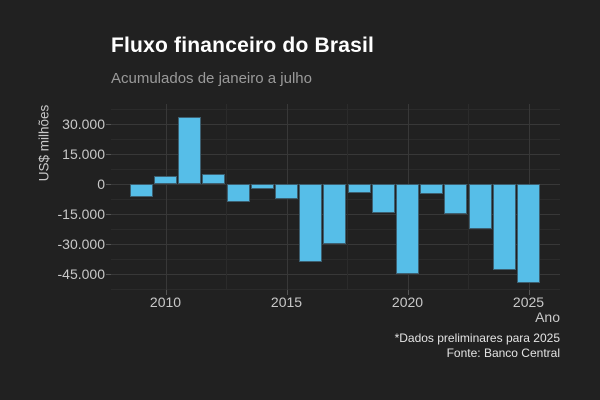  Describe the element at coordinates (101, 183) in the screenshot. I see `y-tick-label: 0` at that location.